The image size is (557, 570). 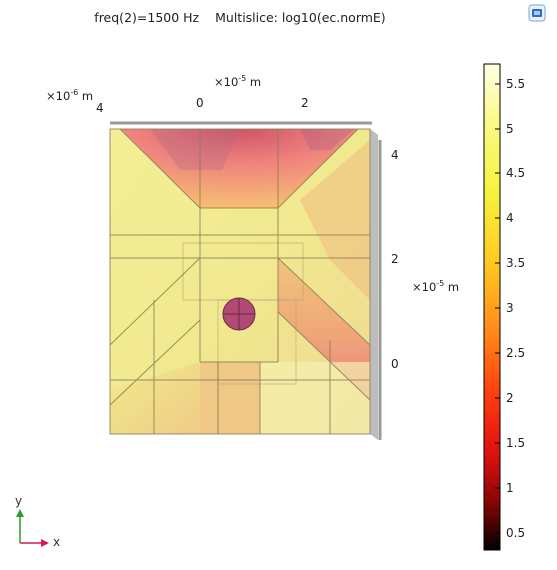 What do you see at coordinates (315, 398) in the screenshot?
I see `field-region-bottom-right` at bounding box center [315, 398].